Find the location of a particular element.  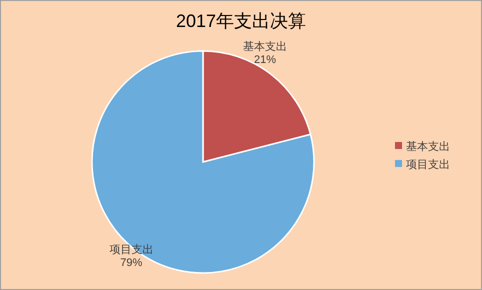

slice-label: 基本支出 is located at coordinates (265, 46).